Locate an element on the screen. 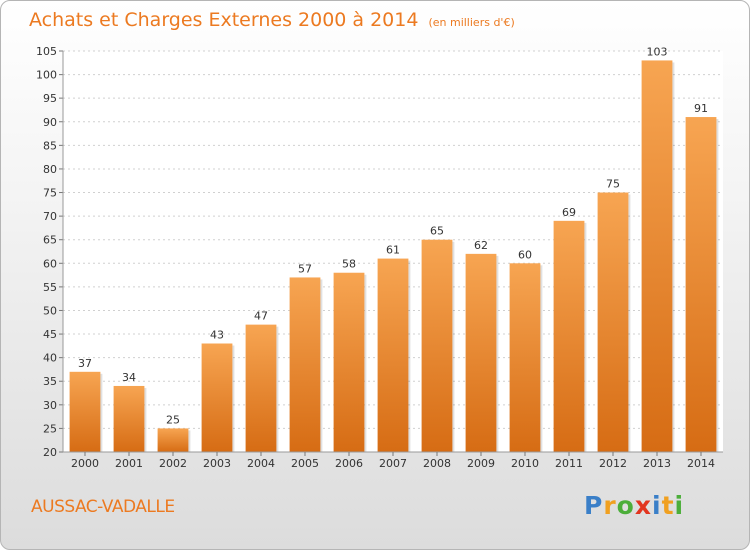 This screenshot has height=550, width=750. data-label: 69 is located at coordinates (569, 212).